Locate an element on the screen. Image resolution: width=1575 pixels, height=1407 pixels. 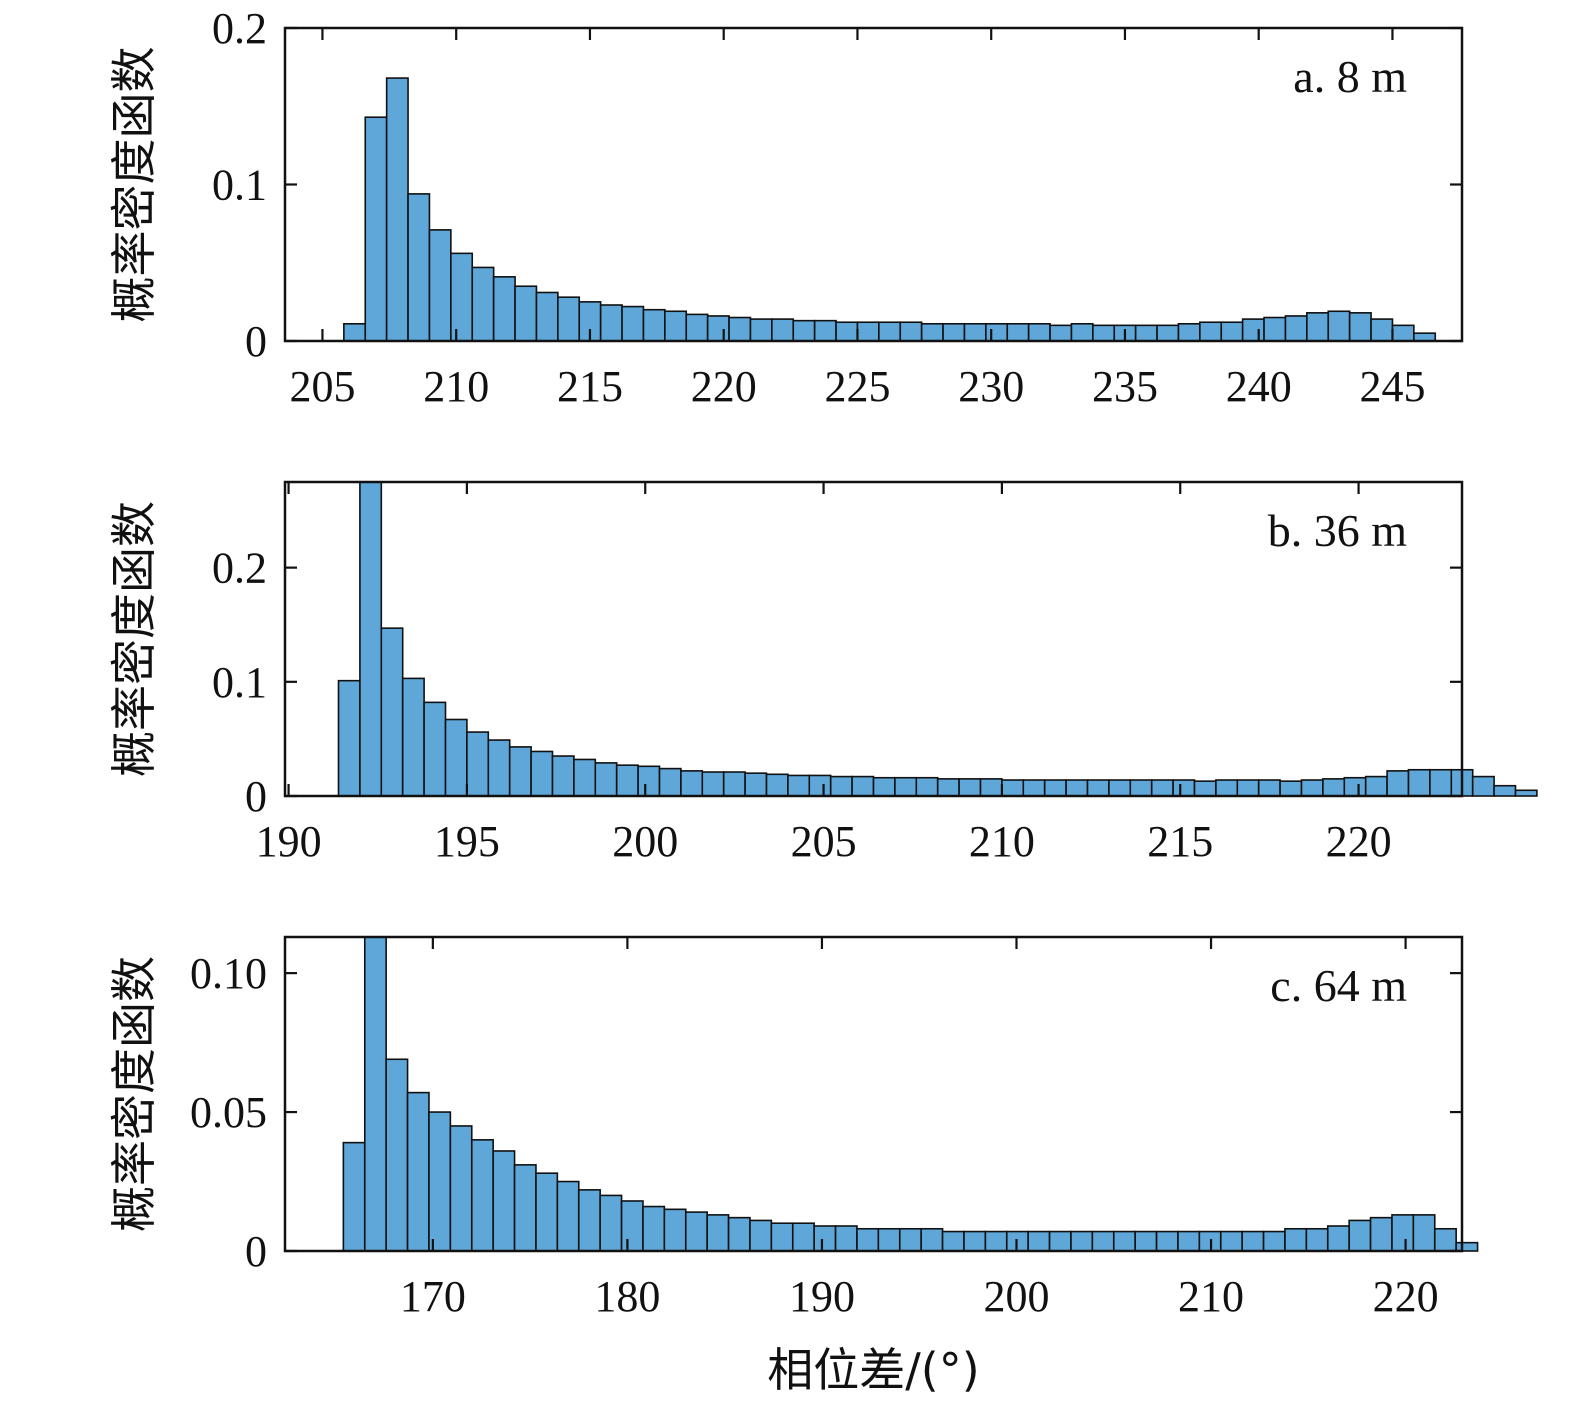
panel-label: c. 64 m is located at coordinates (1338, 985).